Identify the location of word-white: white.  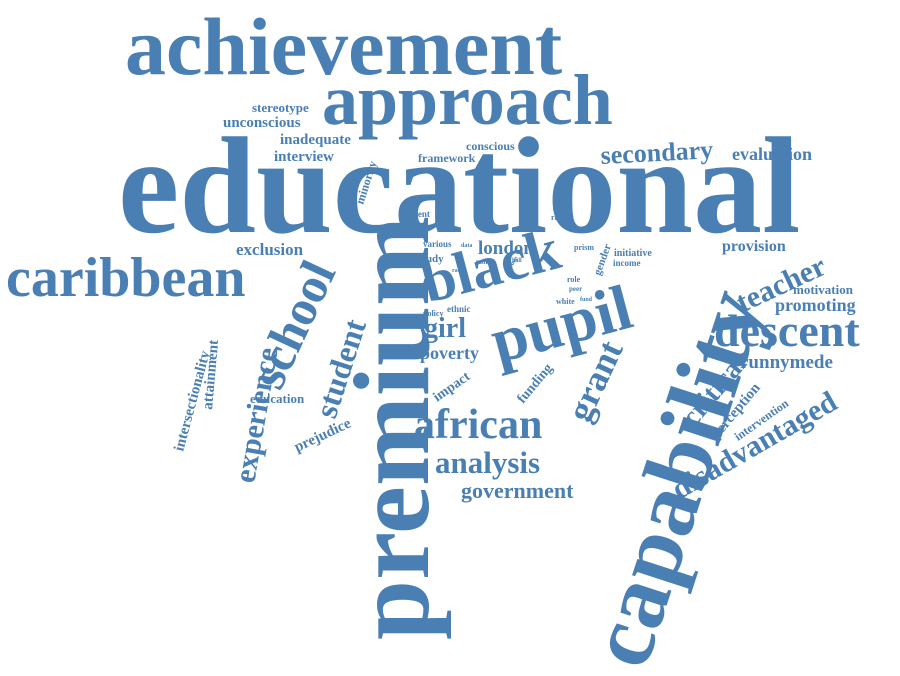
(565, 301).